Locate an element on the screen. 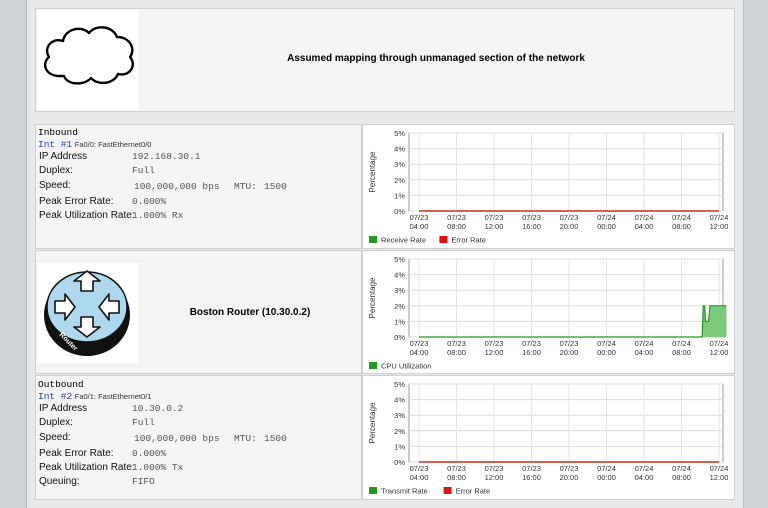 Image resolution: width=768 pixels, height=508 pixels. router-icon-box: Router is located at coordinates (87, 313).